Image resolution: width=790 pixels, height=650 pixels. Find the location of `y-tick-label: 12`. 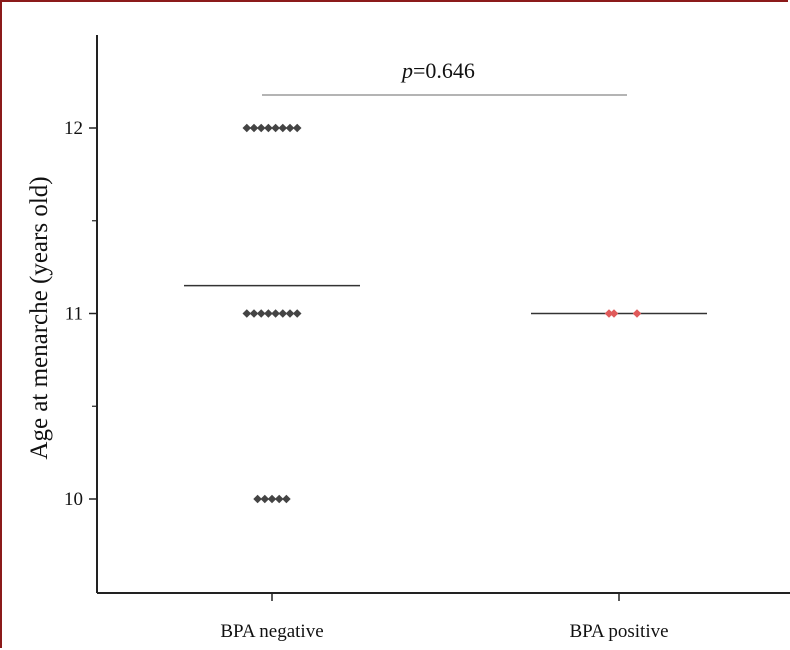

y-tick-label: 12 is located at coordinates (73, 128).